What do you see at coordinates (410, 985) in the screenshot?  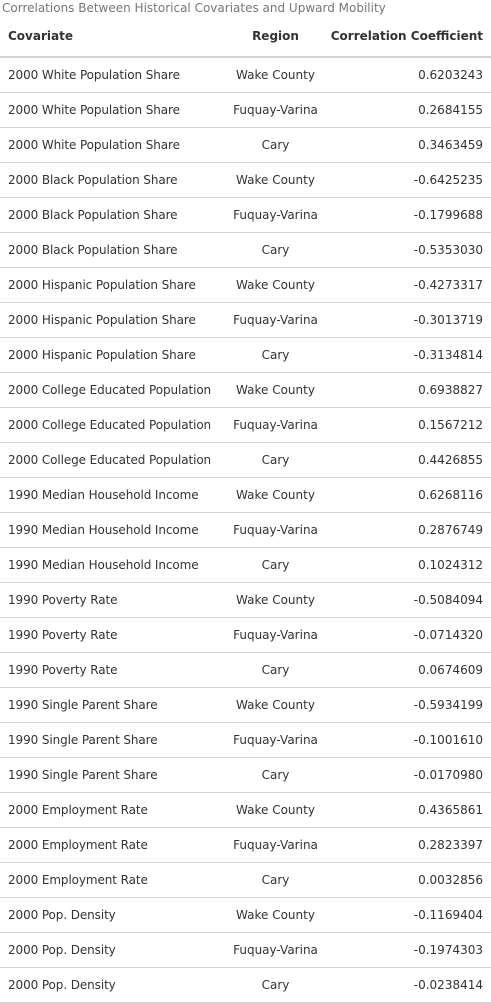 I see `correlation-cell: -0.0238414` at bounding box center [410, 985].